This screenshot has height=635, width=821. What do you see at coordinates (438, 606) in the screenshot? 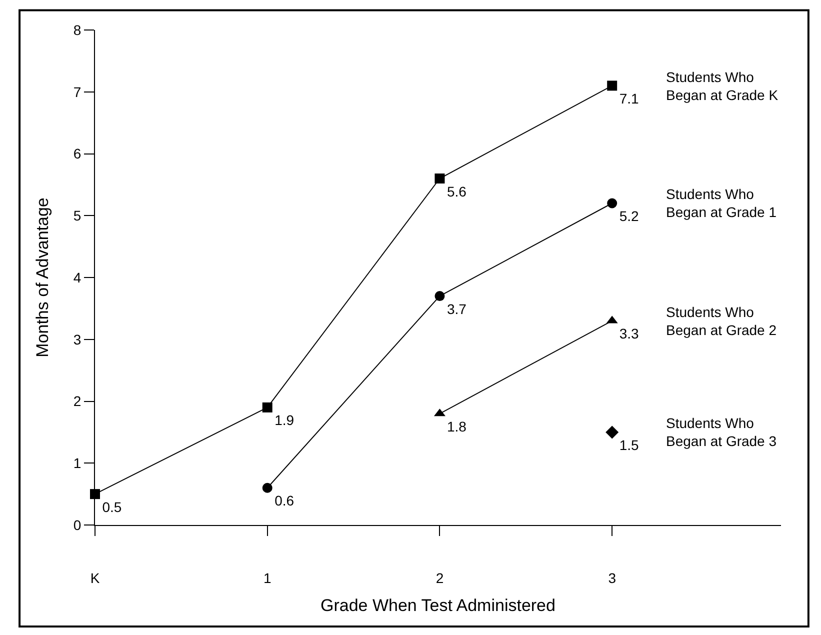
I see `x-axis-title: Grade When Test Administered` at bounding box center [438, 606].